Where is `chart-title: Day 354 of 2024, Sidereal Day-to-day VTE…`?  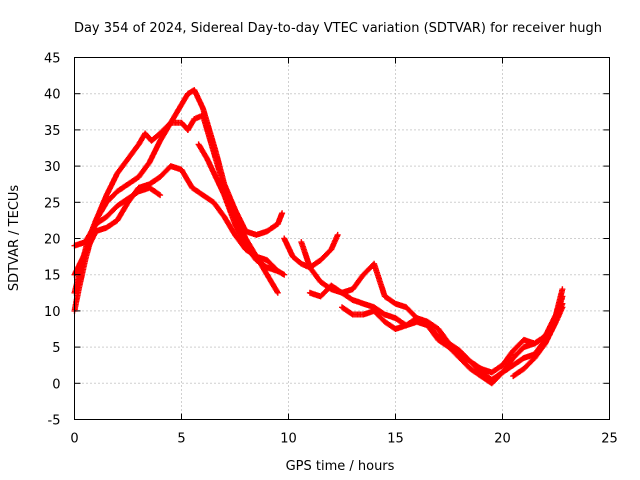
chart-title: Day 354 of 2024, Sidereal Day-to-day VTE… is located at coordinates (338, 28).